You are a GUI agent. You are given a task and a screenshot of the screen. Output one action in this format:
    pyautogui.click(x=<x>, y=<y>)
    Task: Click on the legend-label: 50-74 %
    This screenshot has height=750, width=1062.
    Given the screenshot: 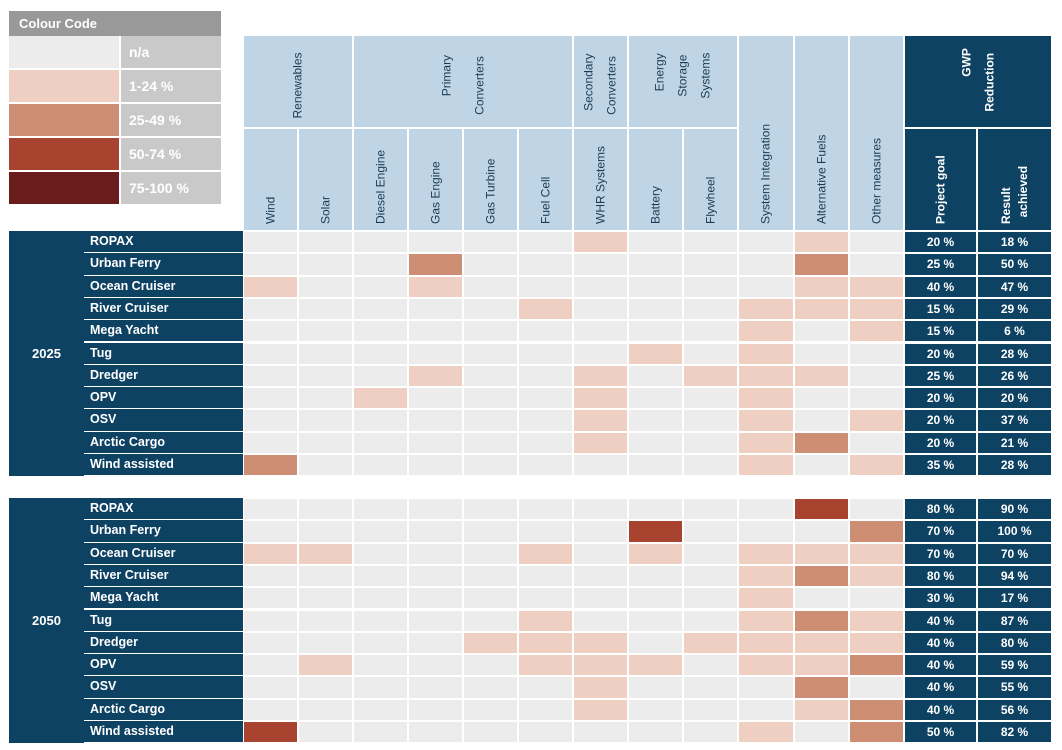 What is the action you would take?
    pyautogui.click(x=171, y=154)
    